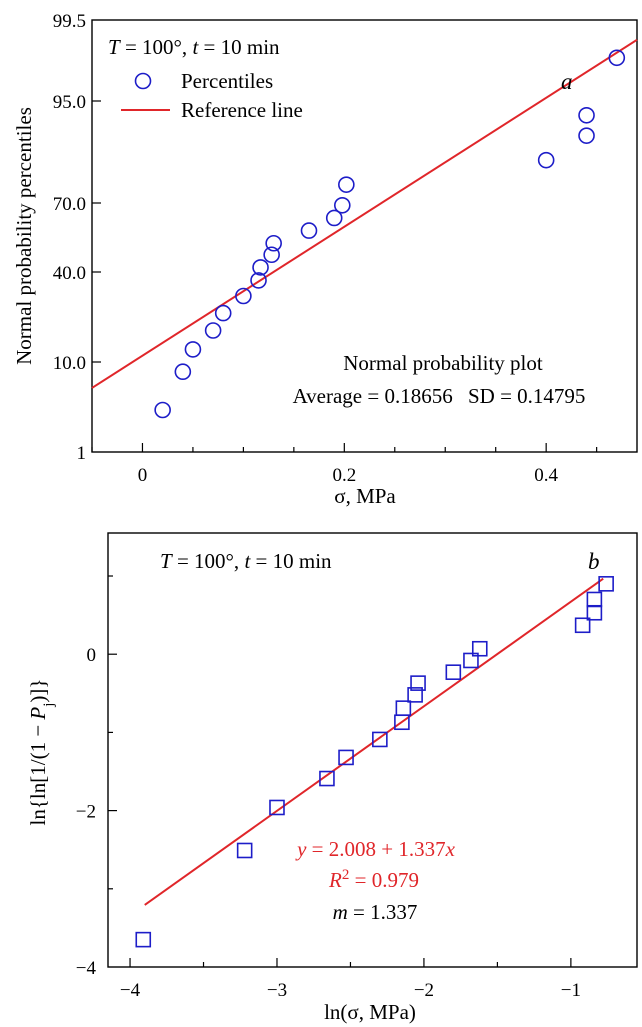 The width and height of the screenshot is (642, 1027). Describe the element at coordinates (242, 47) in the screenshot. I see `panel-a-t-value: = 10 min` at that location.